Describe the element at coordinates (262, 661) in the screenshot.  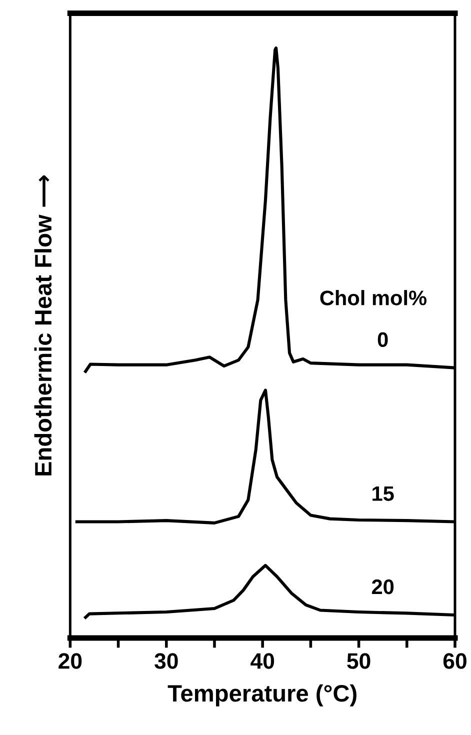
I see `x-tick-label: 40` at that location.